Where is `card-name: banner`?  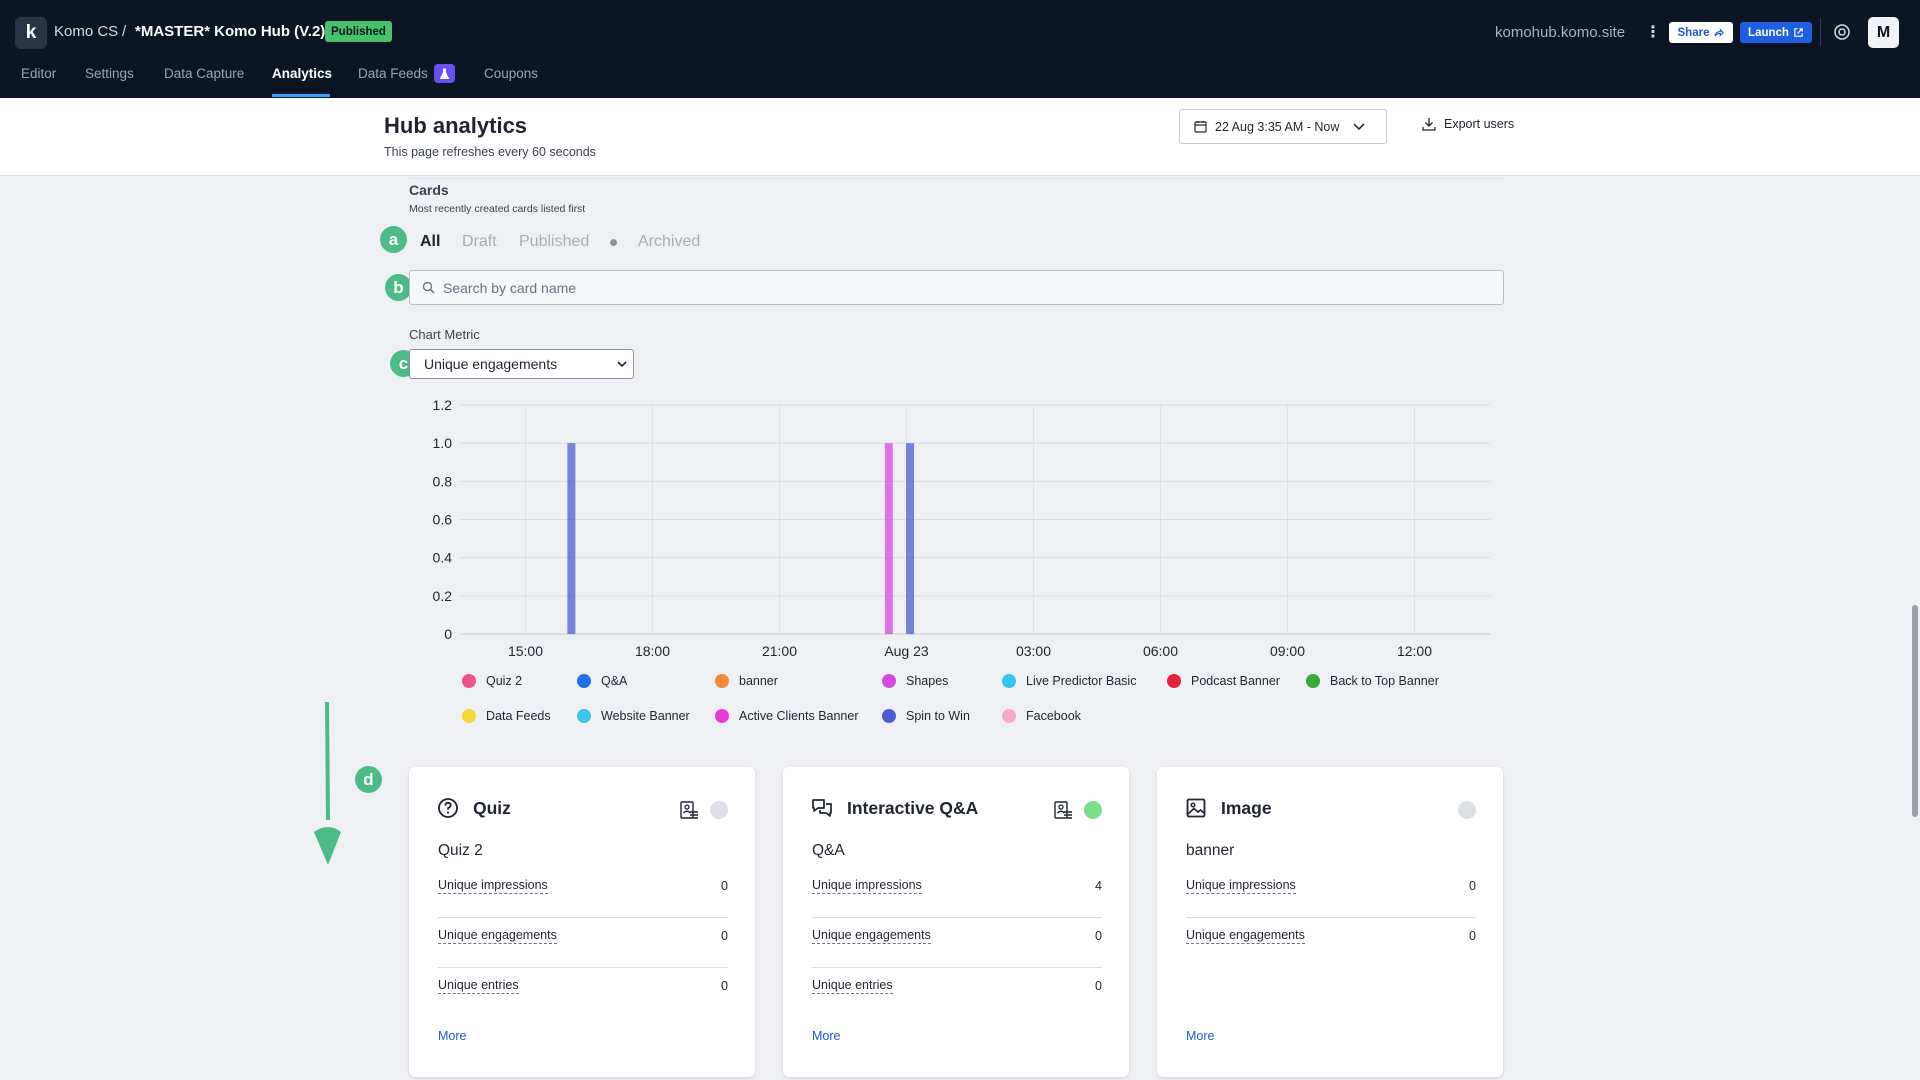
card-name: banner is located at coordinates (1210, 850).